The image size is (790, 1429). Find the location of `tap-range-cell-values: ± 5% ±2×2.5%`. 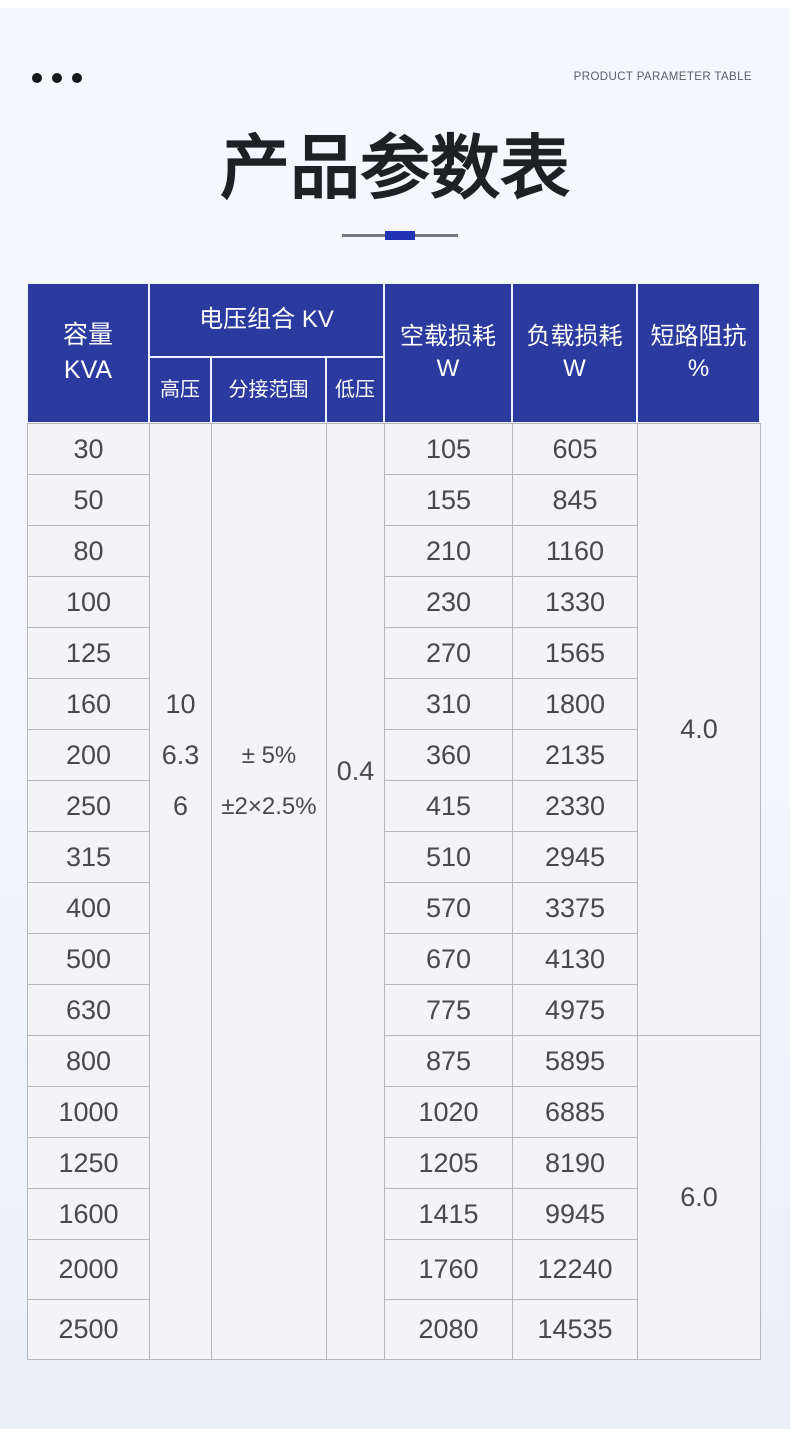

tap-range-cell-values: ± 5% ±2×2.5% is located at coordinates (269, 781).